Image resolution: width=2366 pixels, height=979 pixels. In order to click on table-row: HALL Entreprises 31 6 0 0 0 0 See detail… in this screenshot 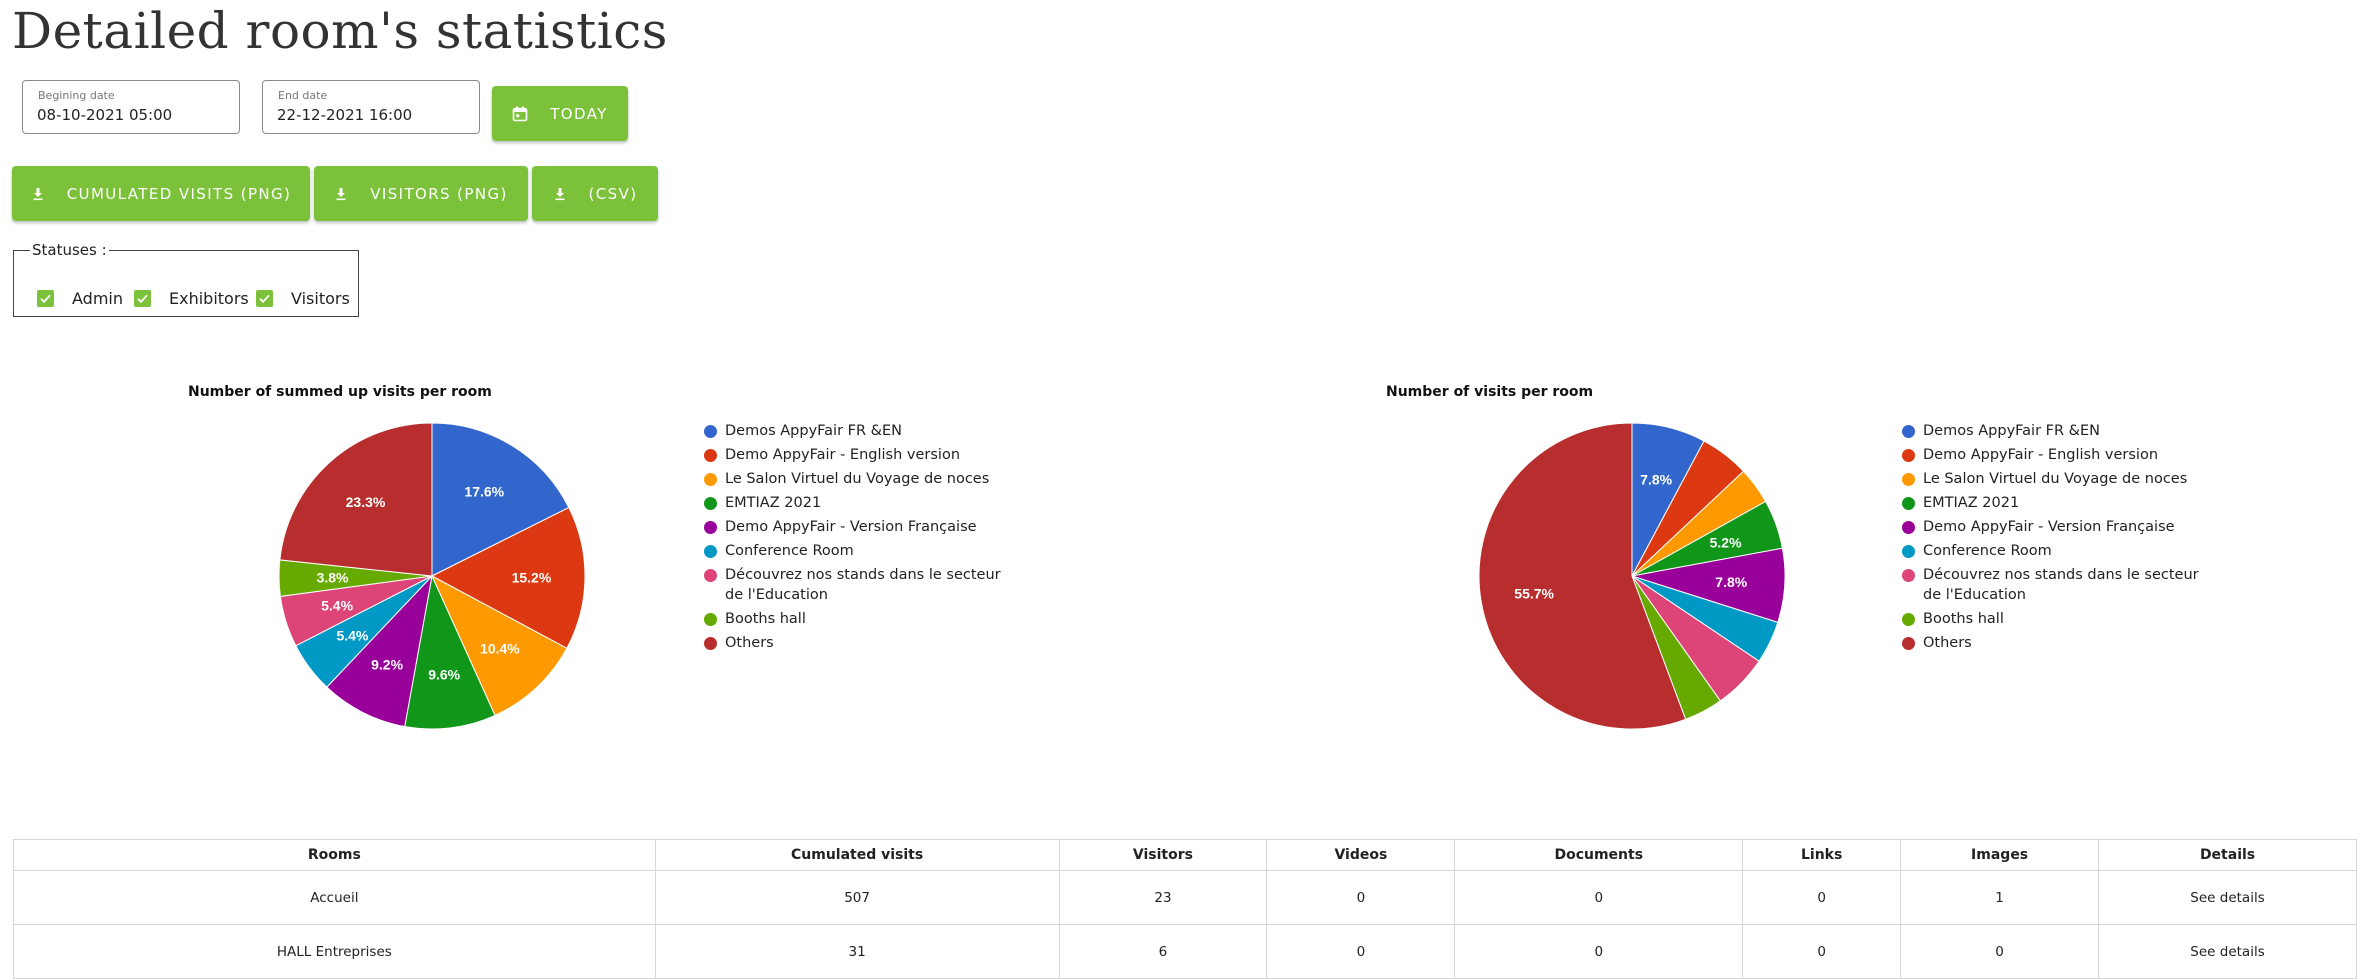, I will do `click(1185, 951)`.